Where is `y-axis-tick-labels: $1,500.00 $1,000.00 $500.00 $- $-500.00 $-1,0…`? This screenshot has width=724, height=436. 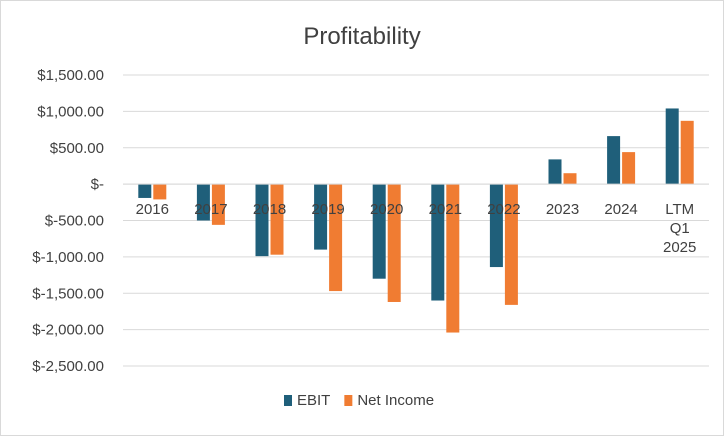 y-axis-tick-labels: $1,500.00 $1,000.00 $500.00 $- $-500.00 $-1,0… is located at coordinates (68, 221).